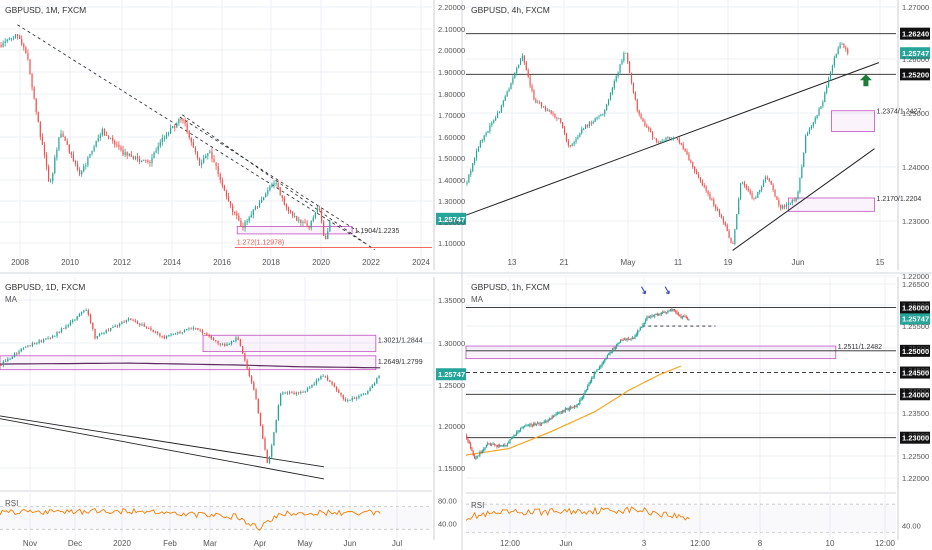 This screenshot has width=932, height=550. What do you see at coordinates (911, 525) in the screenshot?
I see `rsi-tick-label: 40.00` at bounding box center [911, 525].